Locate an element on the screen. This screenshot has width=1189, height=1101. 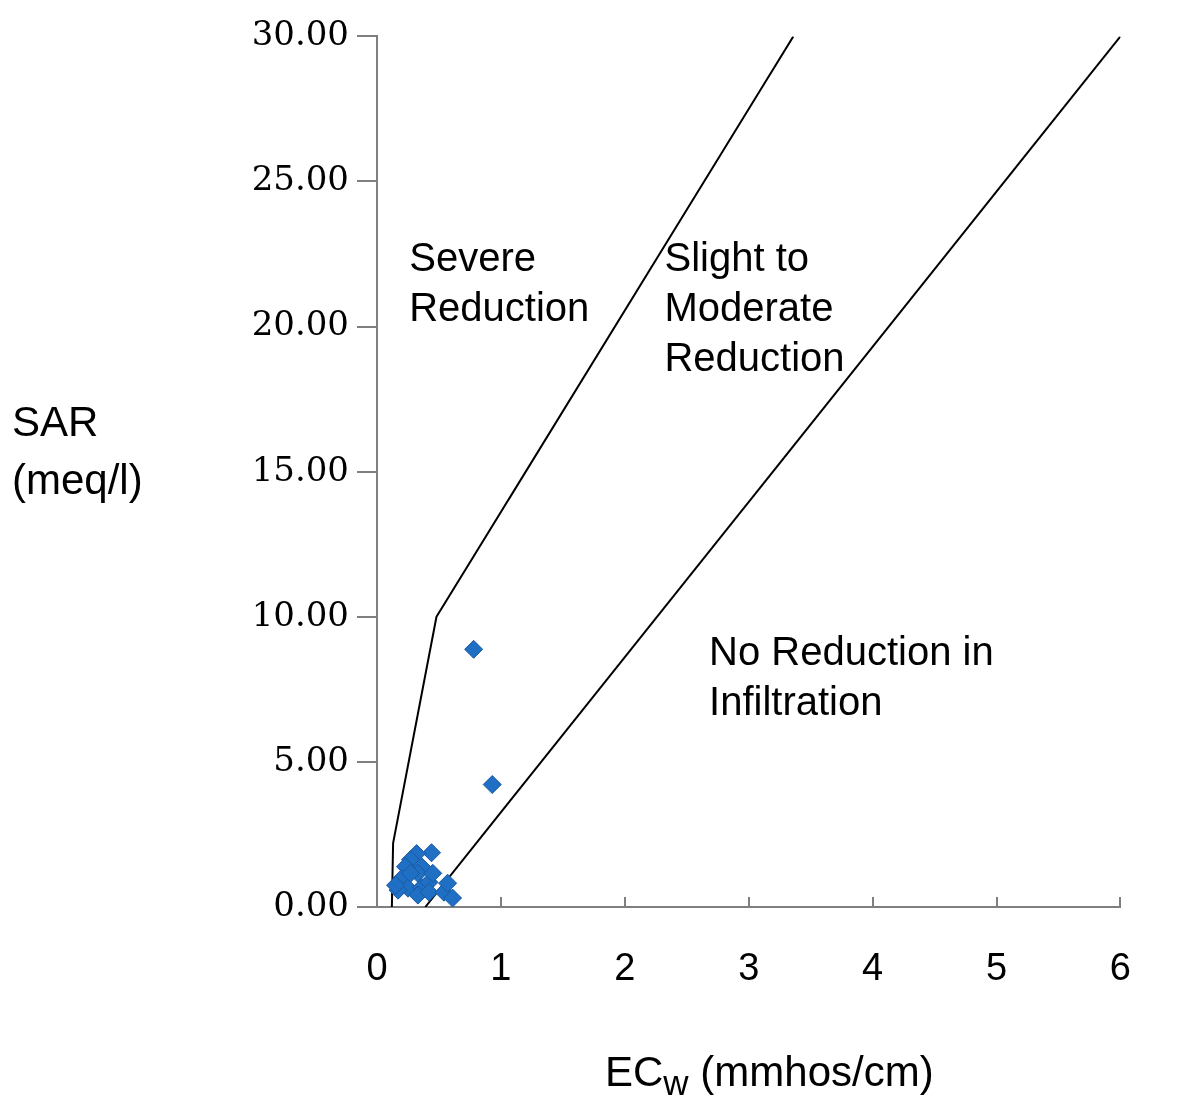
x-tick-label: 6 is located at coordinates (1120, 967).